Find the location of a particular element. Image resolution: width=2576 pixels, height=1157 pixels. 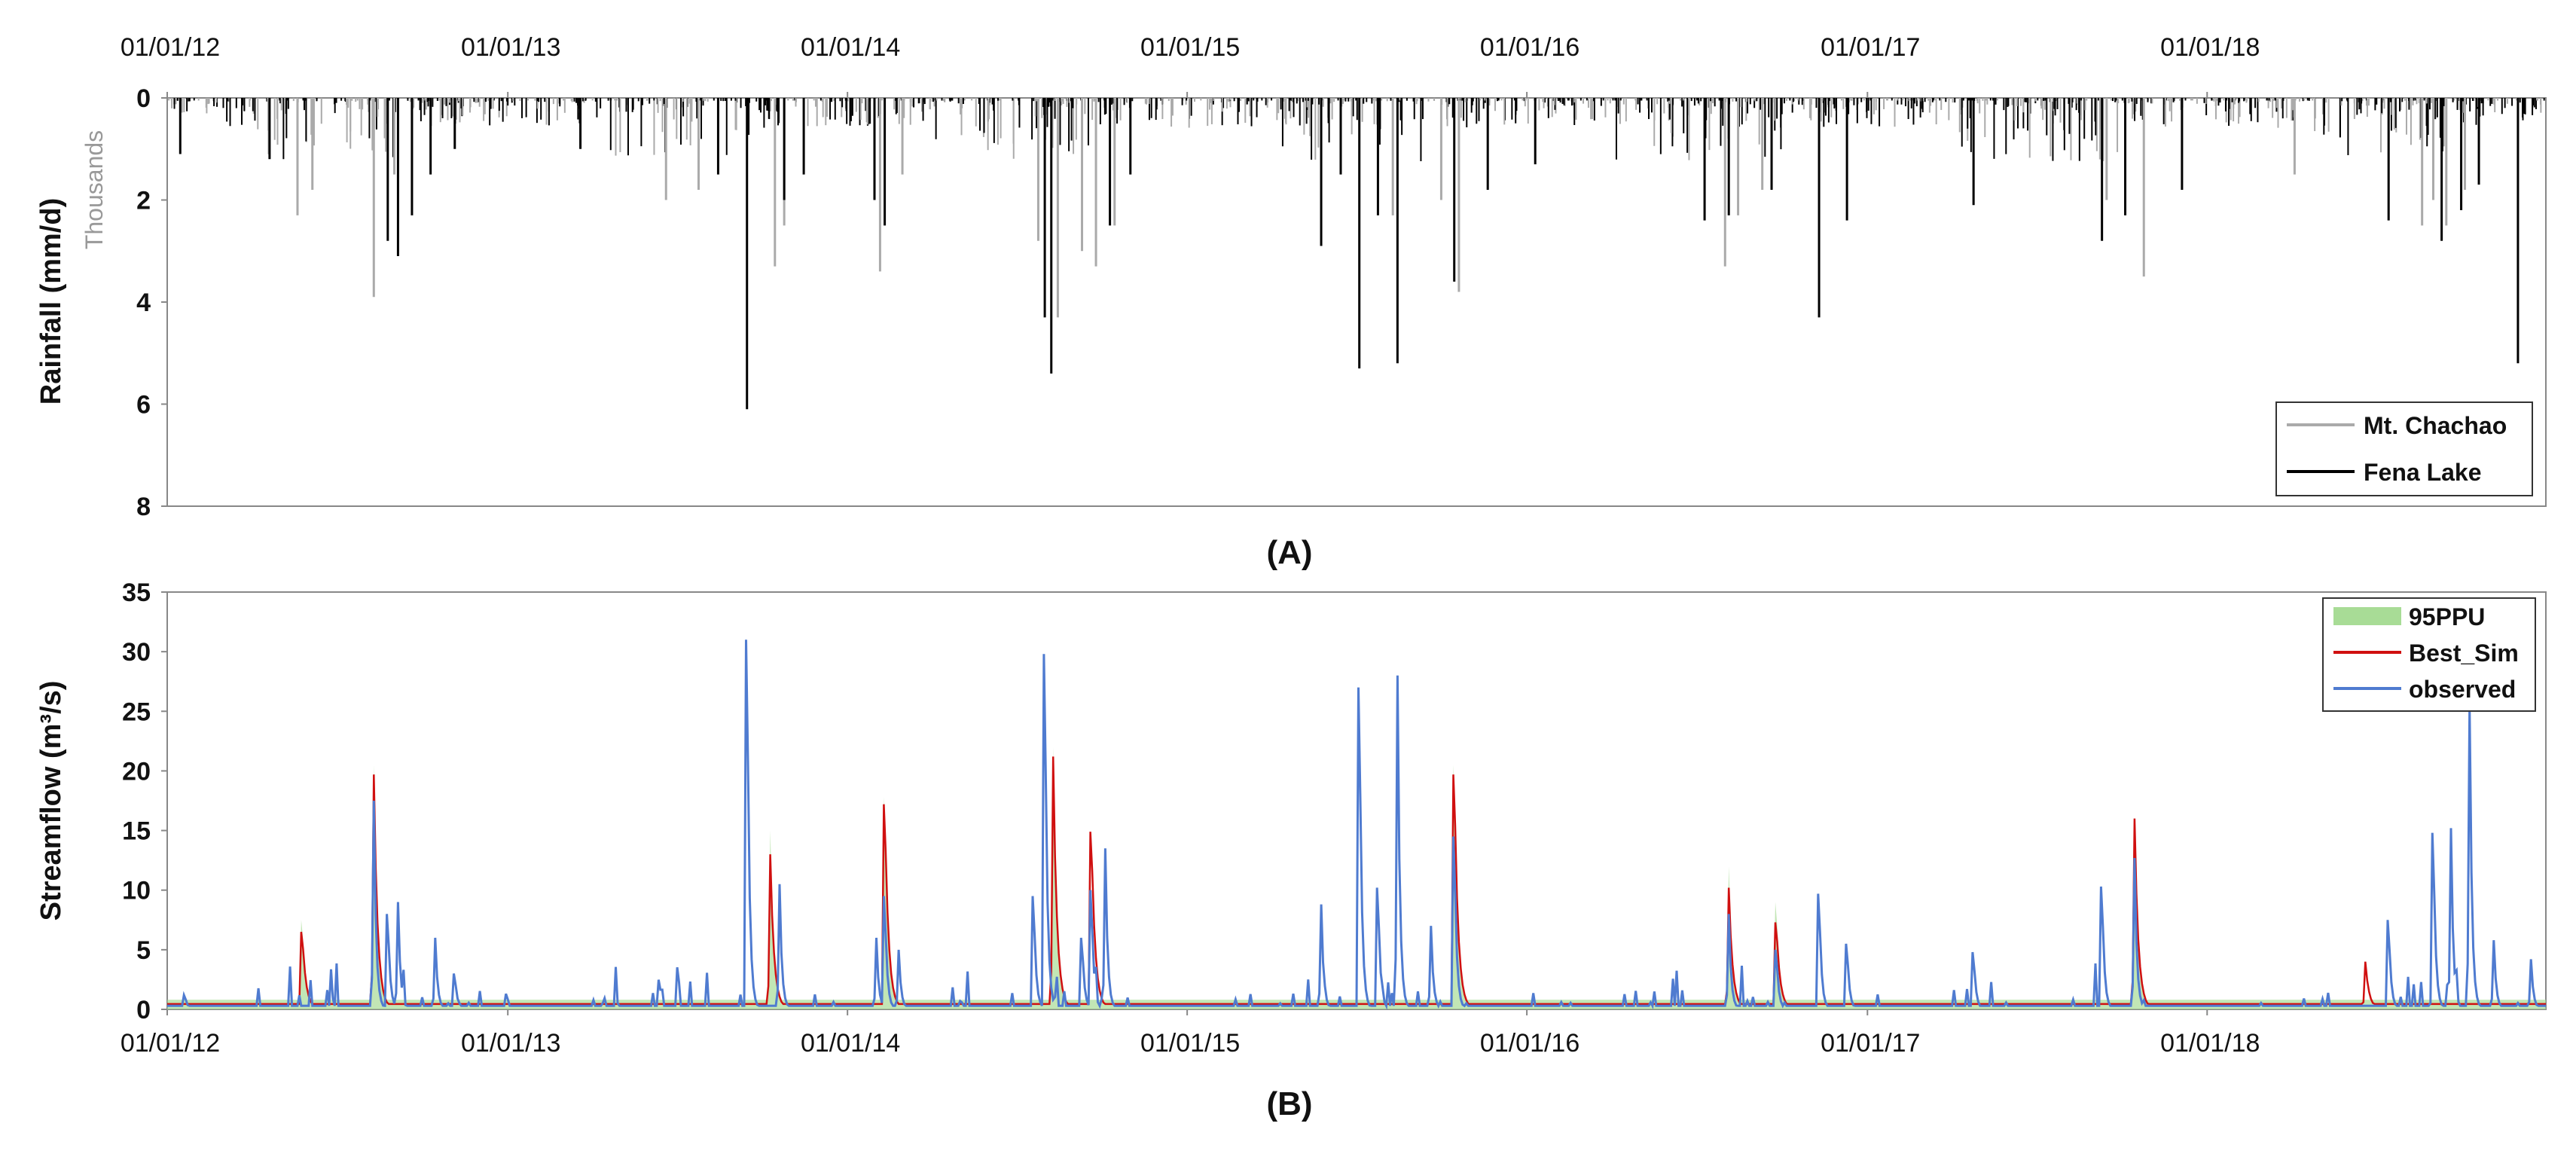

streamflow-x-tick-label: 01/01/13 is located at coordinates (511, 1043).